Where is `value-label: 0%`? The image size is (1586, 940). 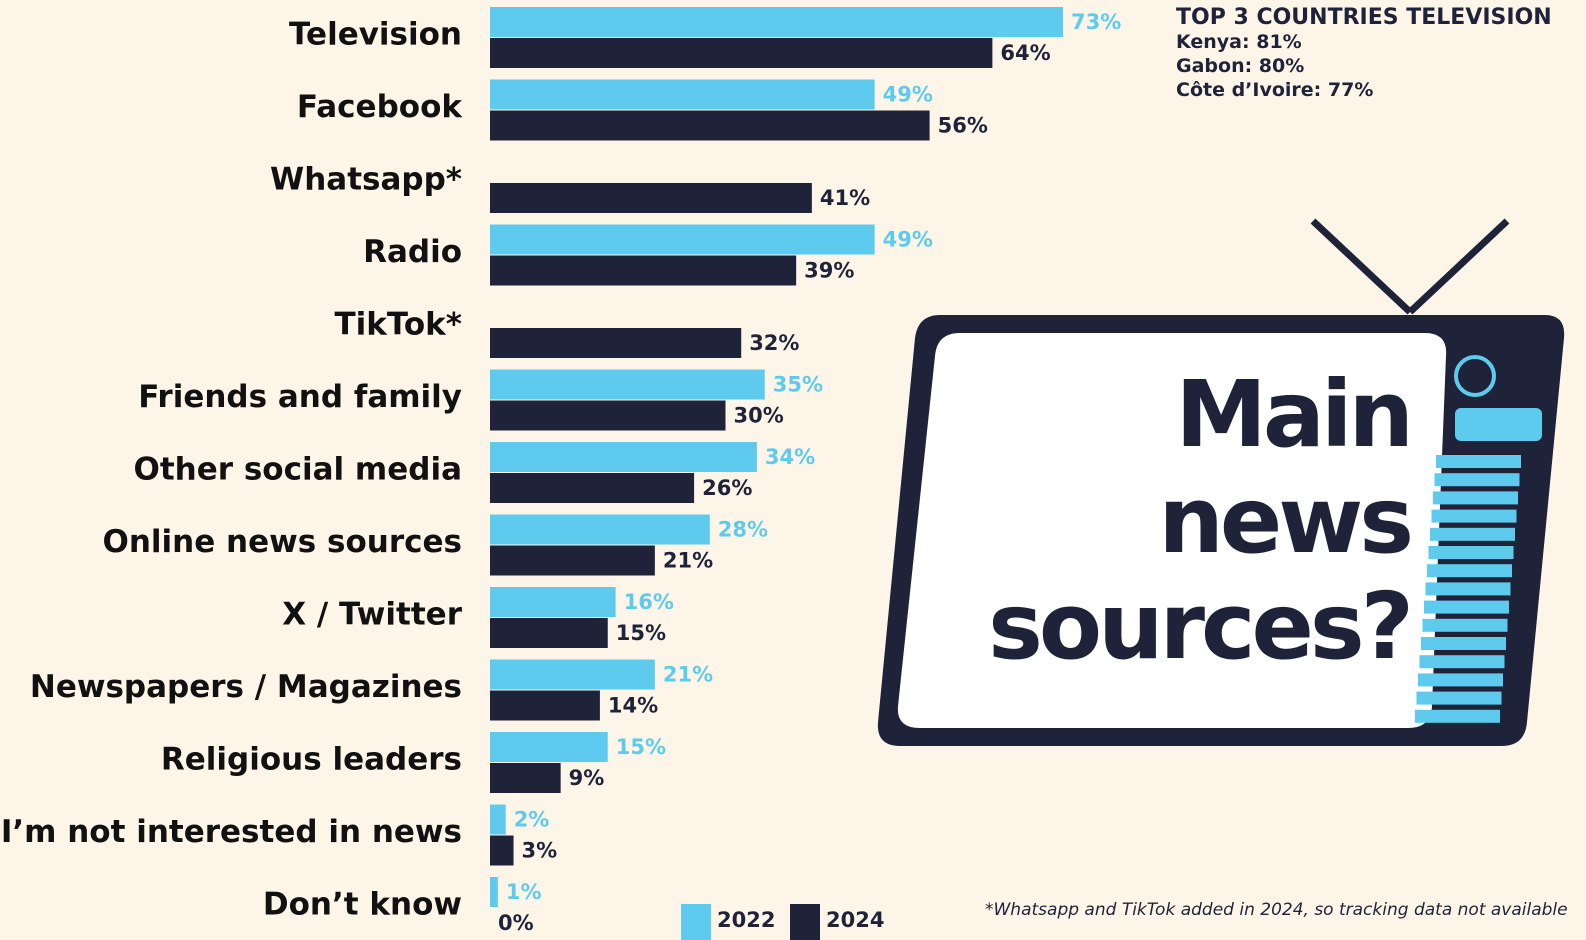
value-label: 0% is located at coordinates (516, 923).